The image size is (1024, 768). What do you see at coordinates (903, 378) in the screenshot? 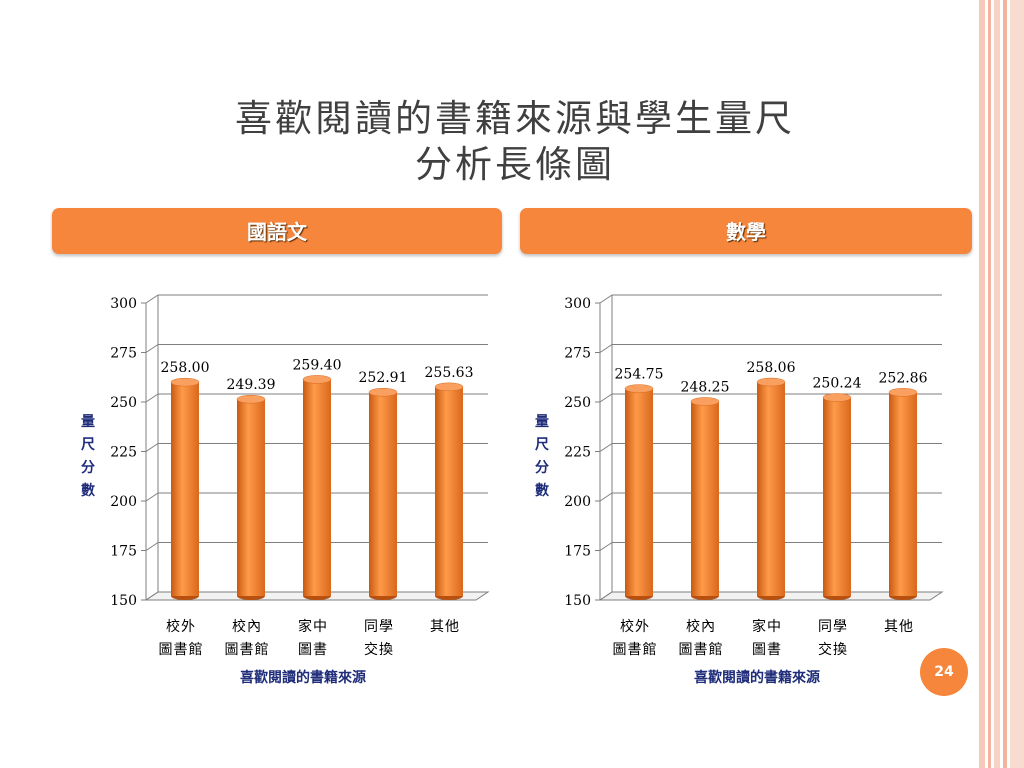
I see `data-label: 252.86` at bounding box center [903, 378].